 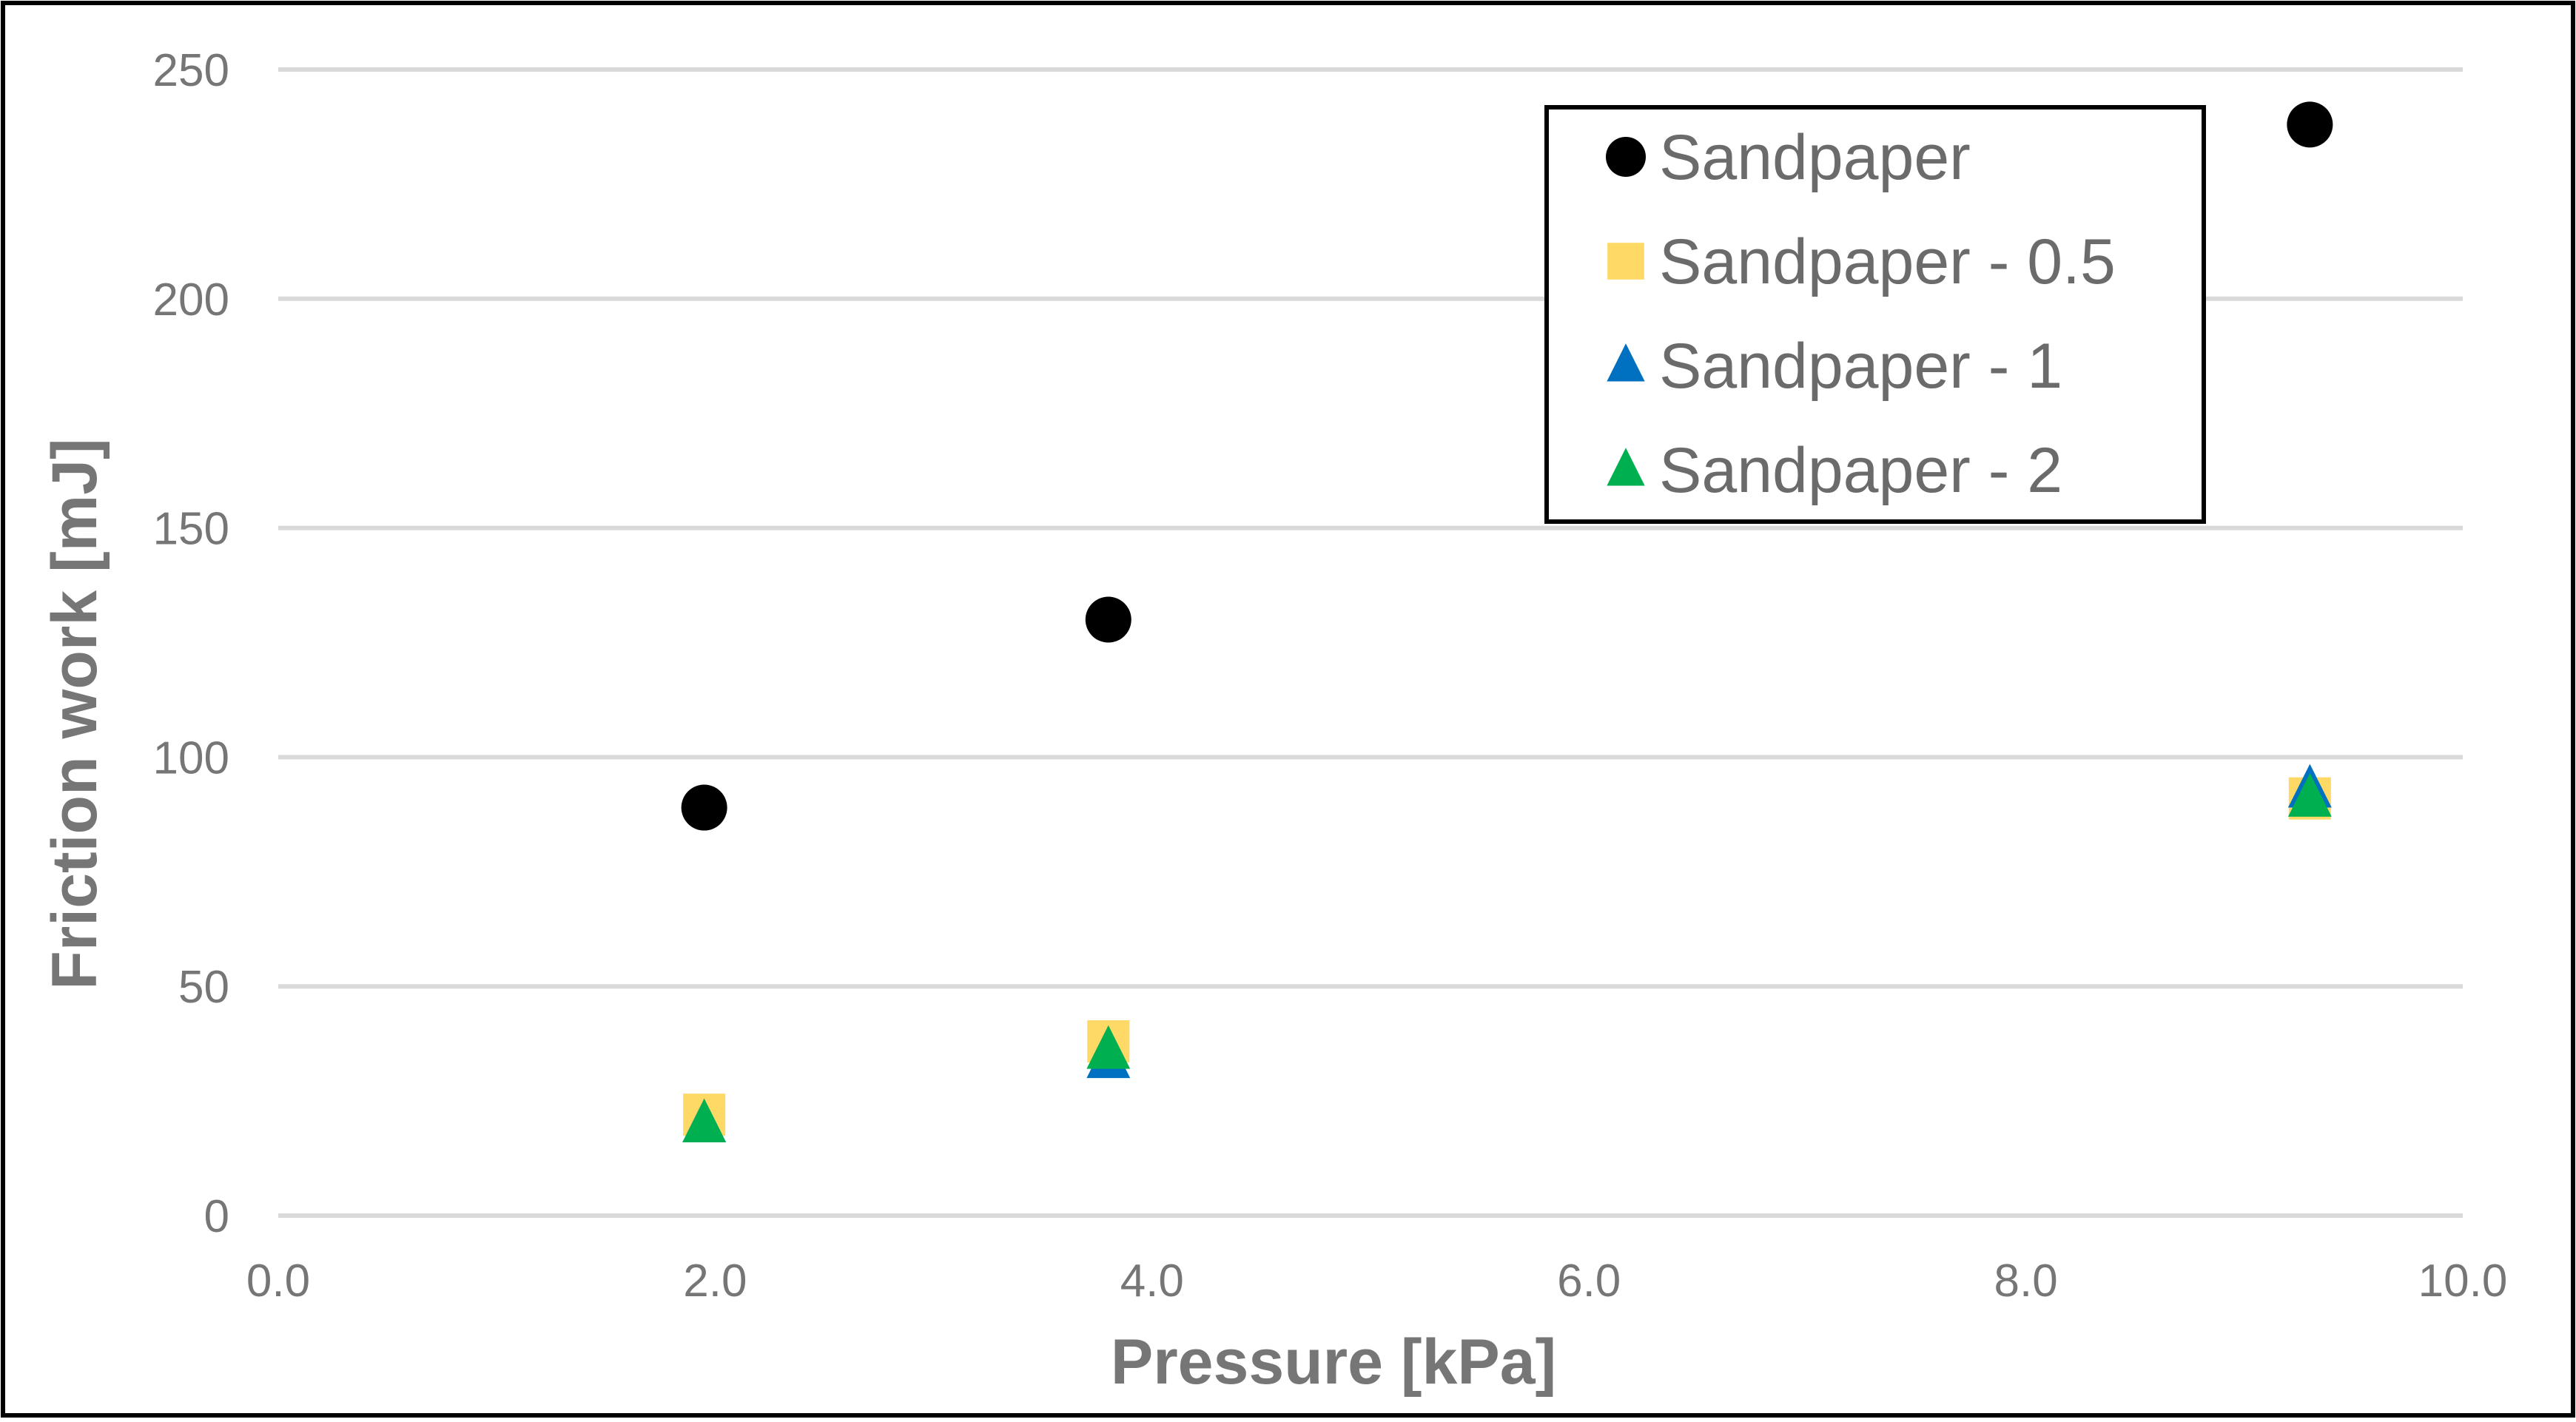 What do you see at coordinates (191, 758) in the screenshot?
I see `y-tick-label: 100` at bounding box center [191, 758].